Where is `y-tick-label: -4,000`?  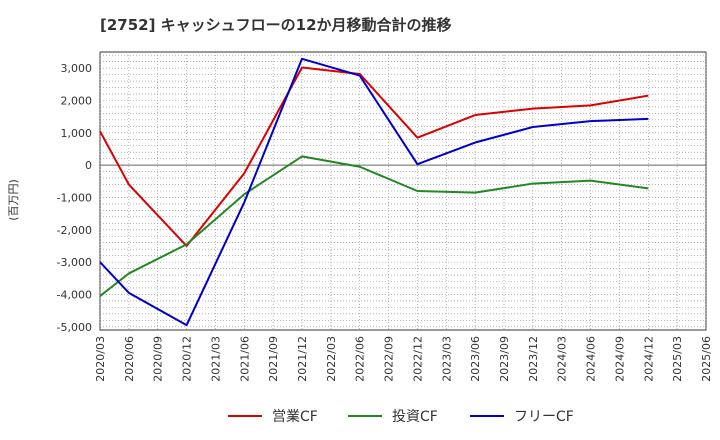 y-tick-label: -4,000 is located at coordinates (74, 294).